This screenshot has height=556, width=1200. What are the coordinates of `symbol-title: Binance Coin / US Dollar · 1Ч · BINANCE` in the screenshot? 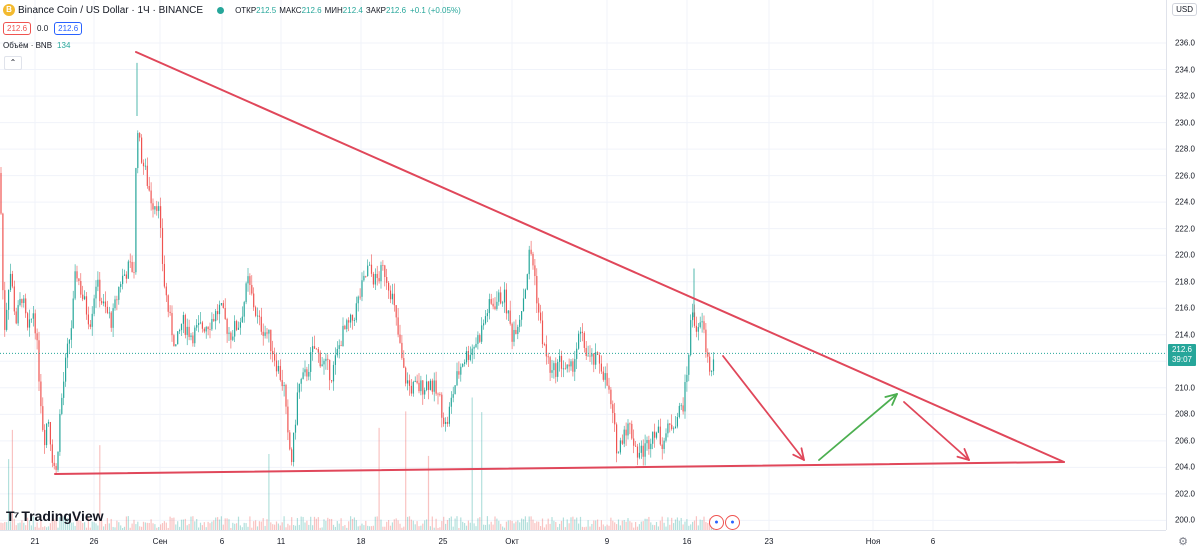 It's located at (111, 10).